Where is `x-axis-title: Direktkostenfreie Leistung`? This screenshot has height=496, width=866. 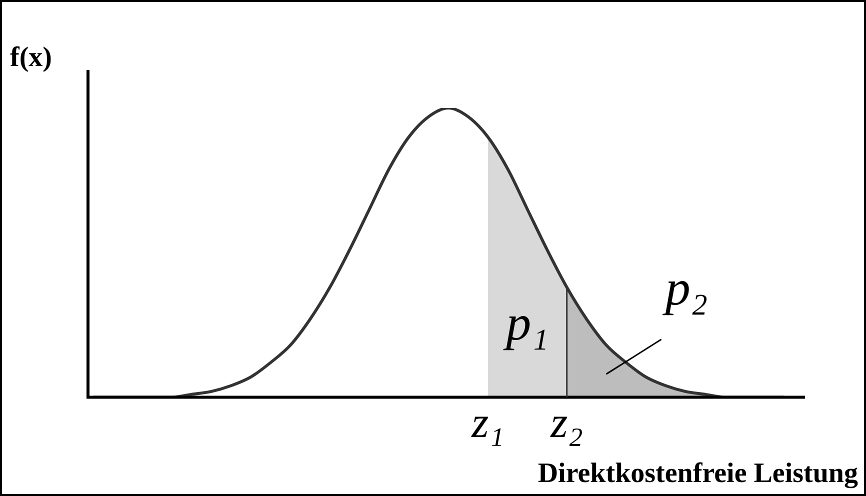
x-axis-title: Direktkostenfreie Leistung is located at coordinates (698, 474).